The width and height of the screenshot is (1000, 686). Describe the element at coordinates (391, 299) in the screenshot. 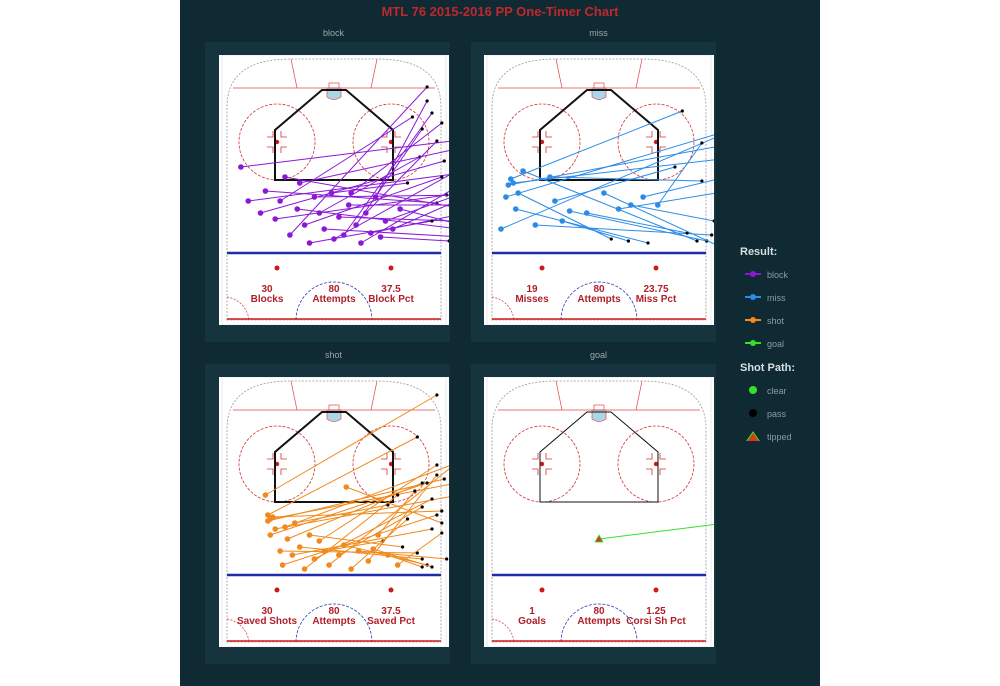

I see `stat-label-2: Block Pct` at that location.